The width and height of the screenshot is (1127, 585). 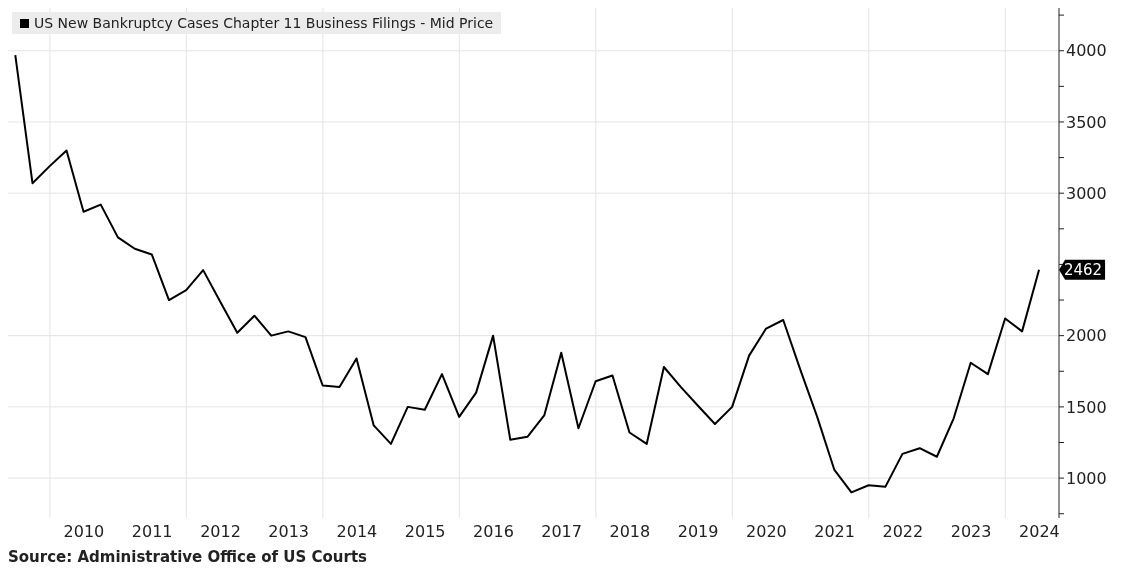 I want to click on source-note: Source: Administrative Office of US Courts, so click(x=188, y=557).